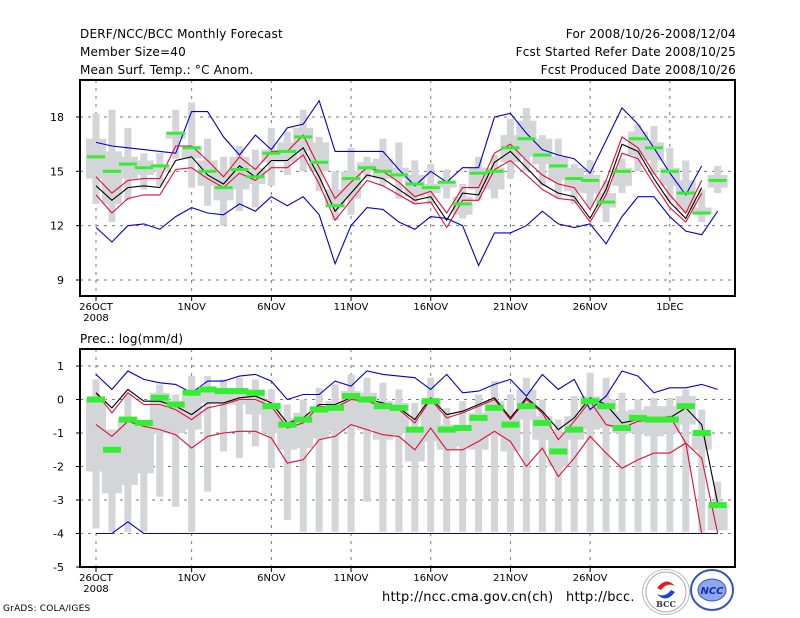  What do you see at coordinates (351, 578) in the screenshot?
I see `precip-xtick-label: 11NOV` at bounding box center [351, 578].